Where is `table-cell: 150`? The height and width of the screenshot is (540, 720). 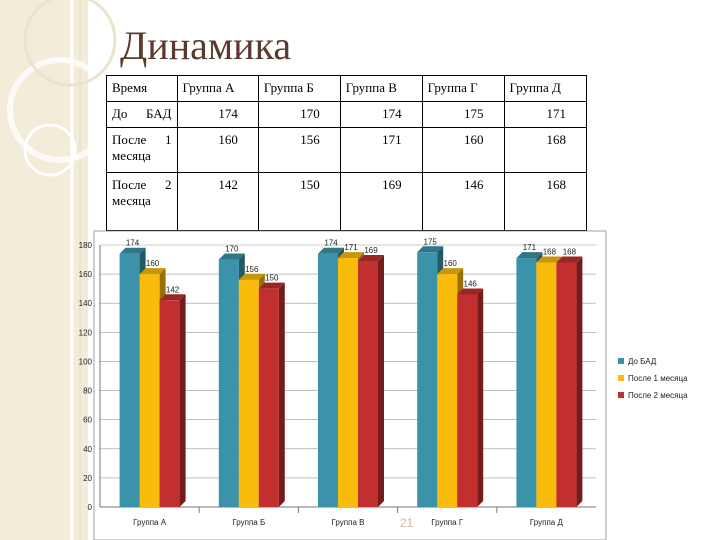
table-cell: 150 is located at coordinates (299, 201).